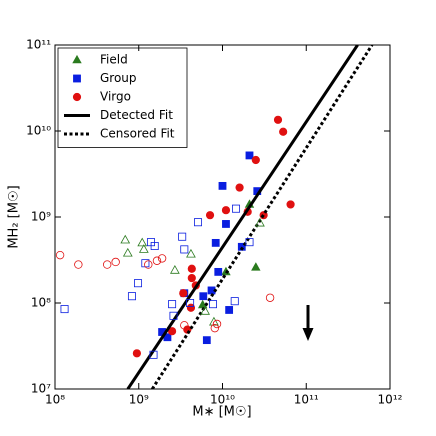  What do you see at coordinates (41, 217) in the screenshot?
I see `y-tick-label: 10⁹` at bounding box center [41, 217].